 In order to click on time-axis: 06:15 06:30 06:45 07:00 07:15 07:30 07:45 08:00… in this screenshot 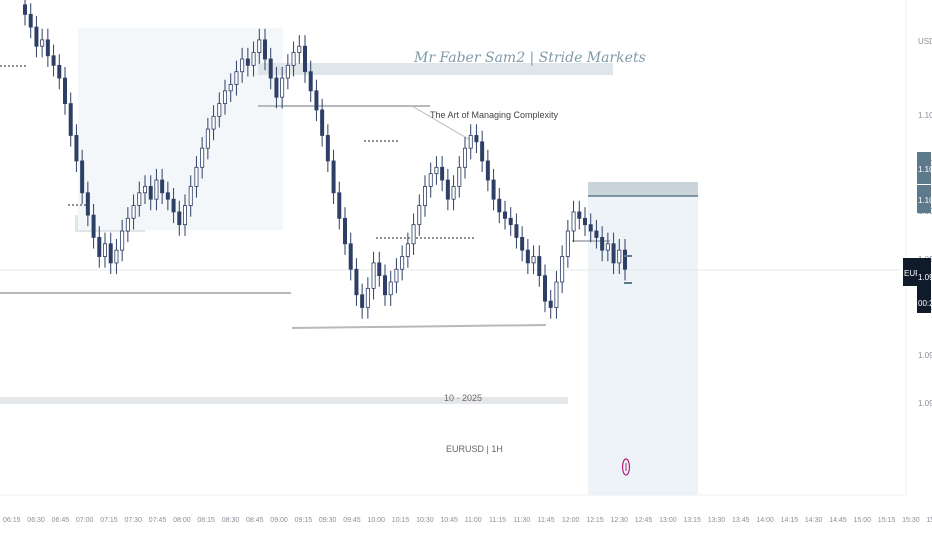, I will do `click(467, 520)`.